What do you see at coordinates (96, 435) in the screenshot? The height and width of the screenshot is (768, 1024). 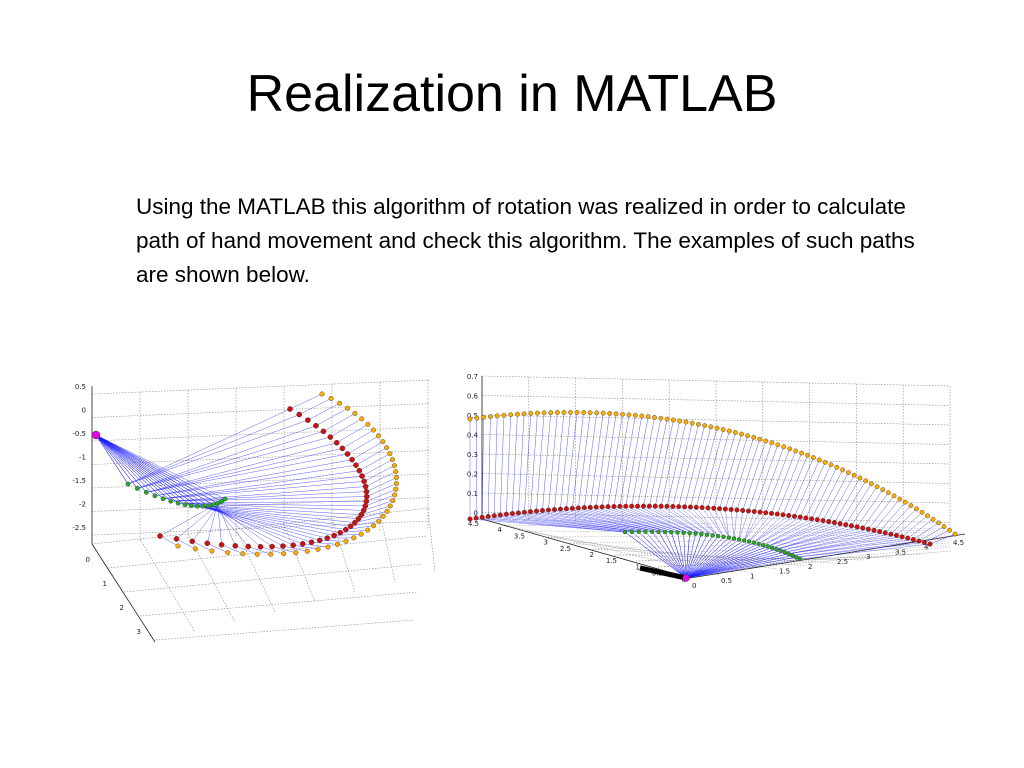 I see `origin-marker` at bounding box center [96, 435].